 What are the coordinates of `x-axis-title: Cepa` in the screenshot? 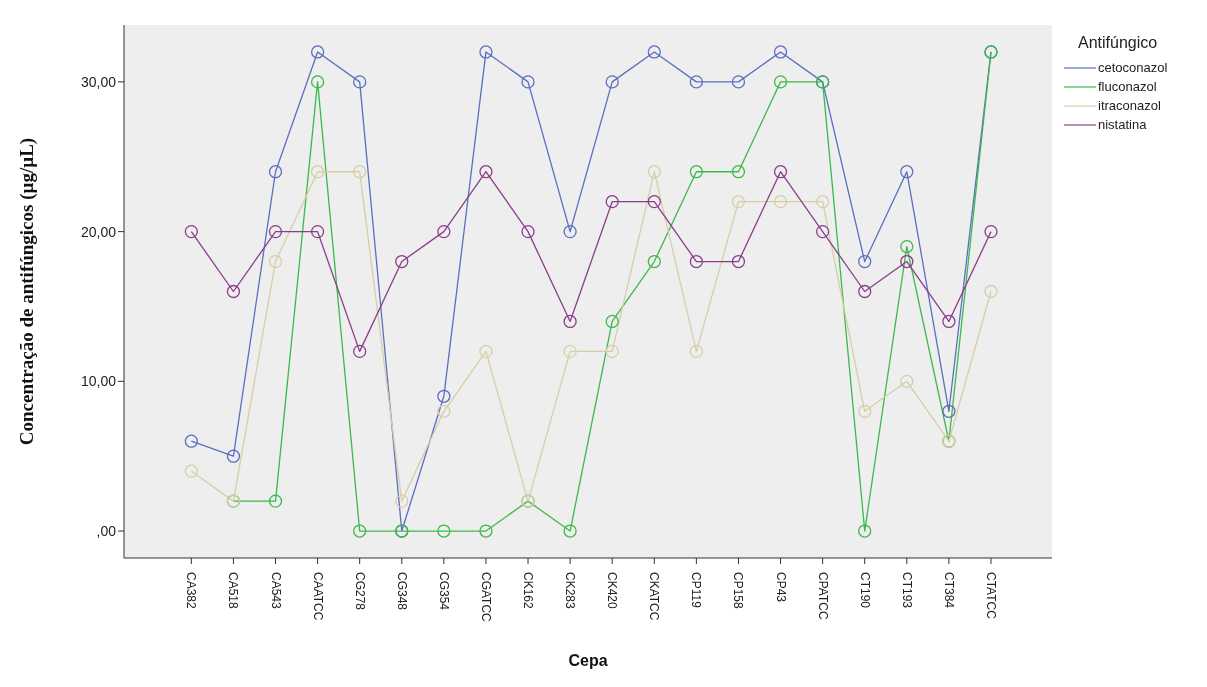 It's located at (588, 660).